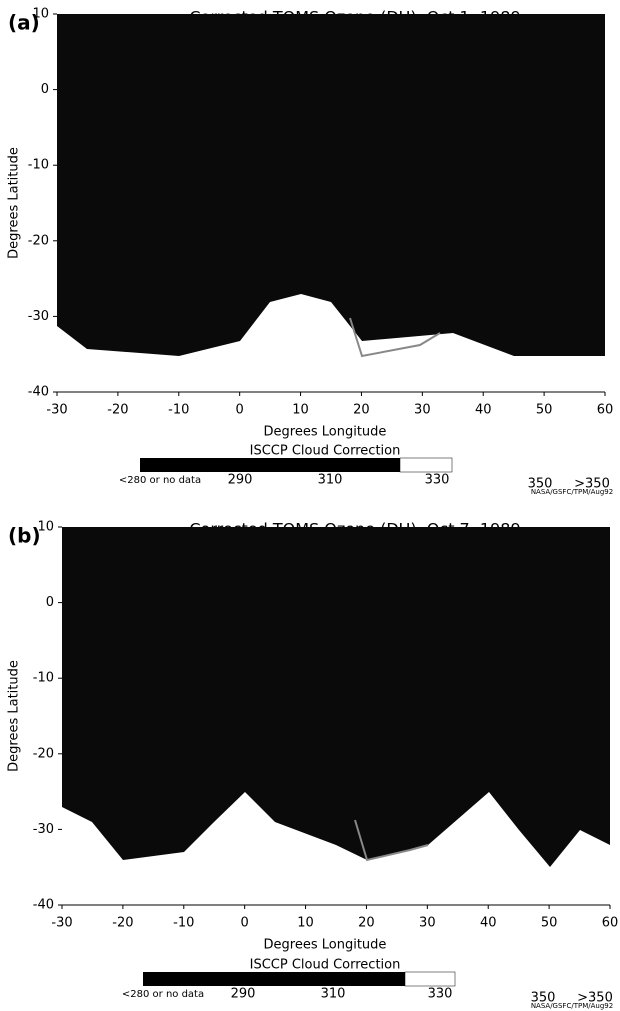  What do you see at coordinates (24, 536) in the screenshot?
I see `panel-label: (b)` at bounding box center [24, 536].